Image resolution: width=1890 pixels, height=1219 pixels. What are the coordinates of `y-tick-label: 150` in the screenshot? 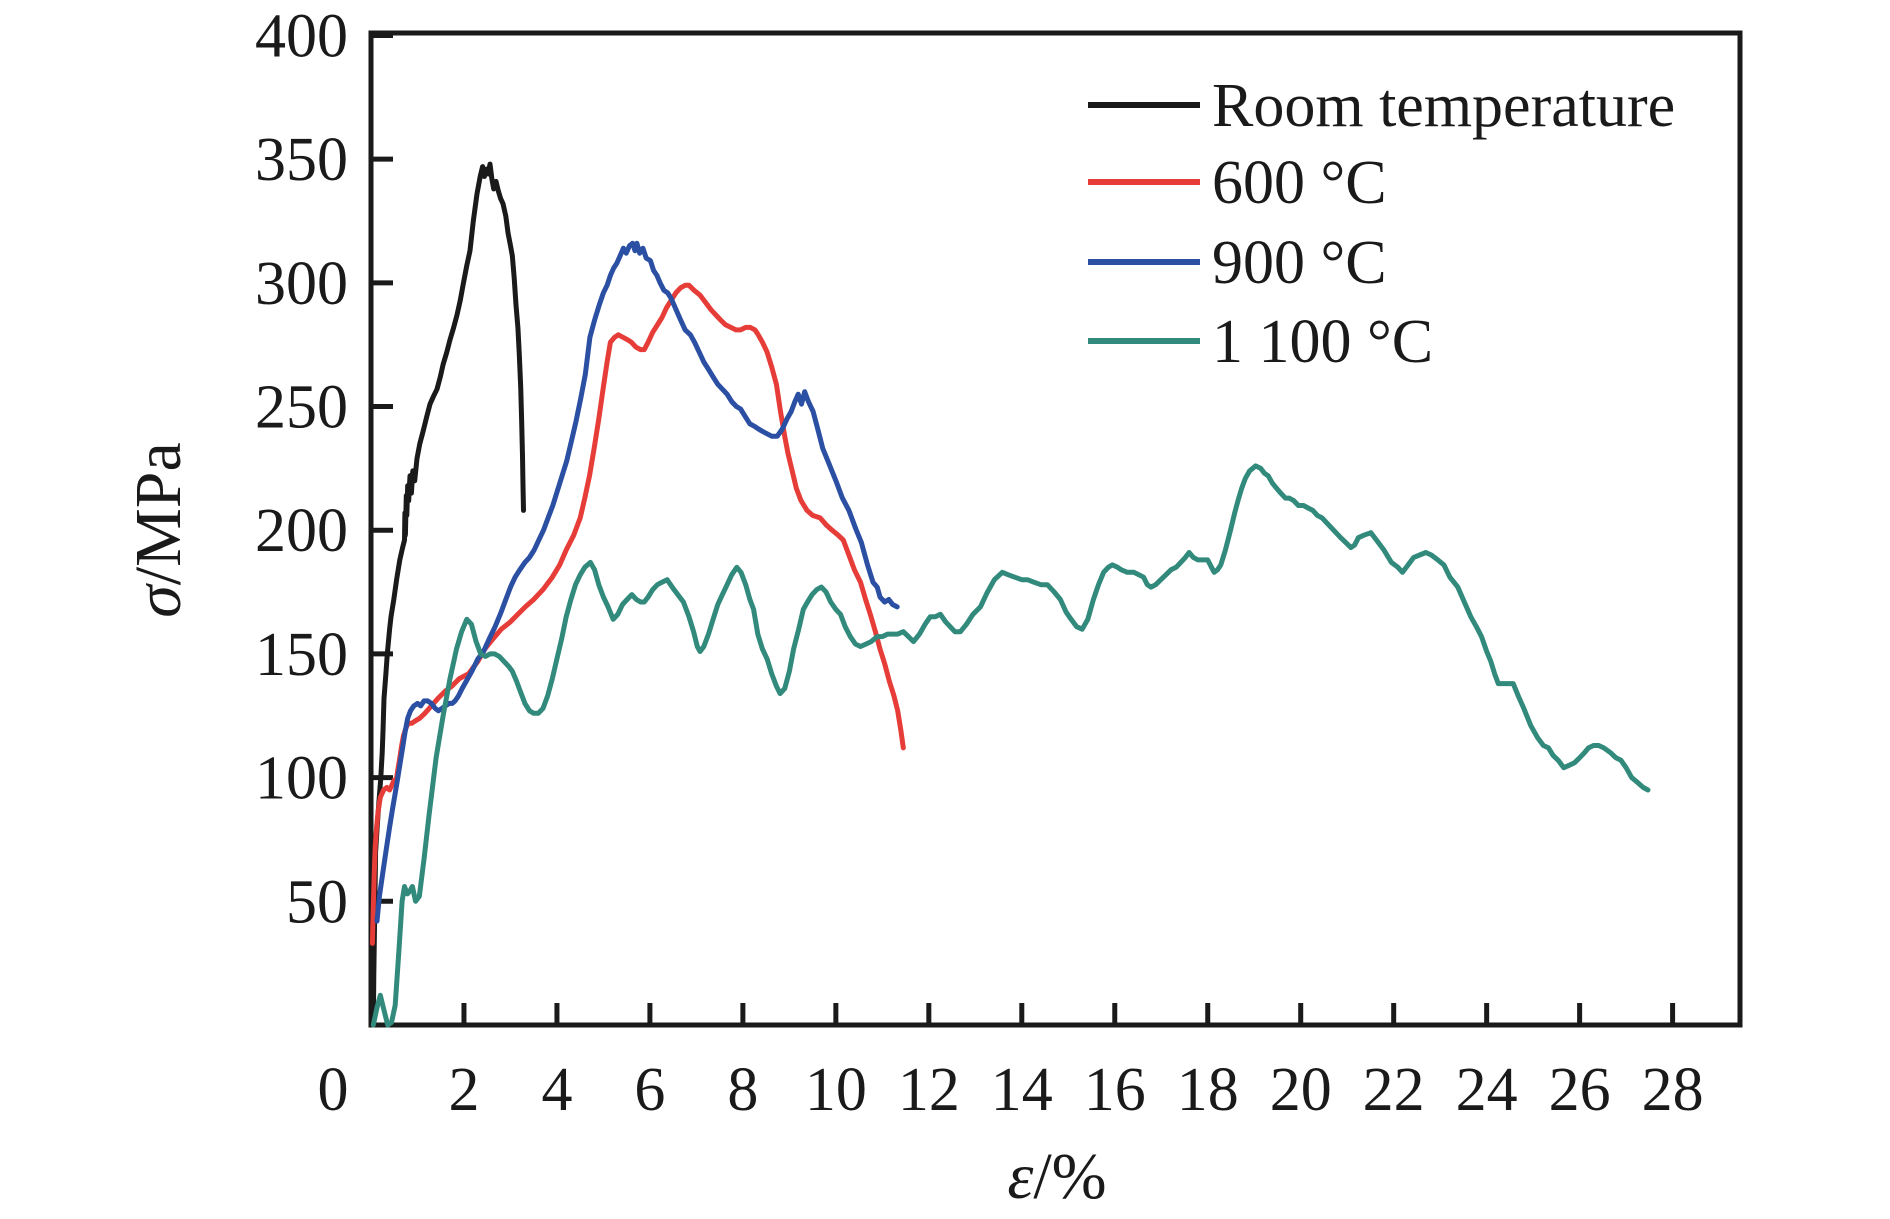 It's located at (301, 655).